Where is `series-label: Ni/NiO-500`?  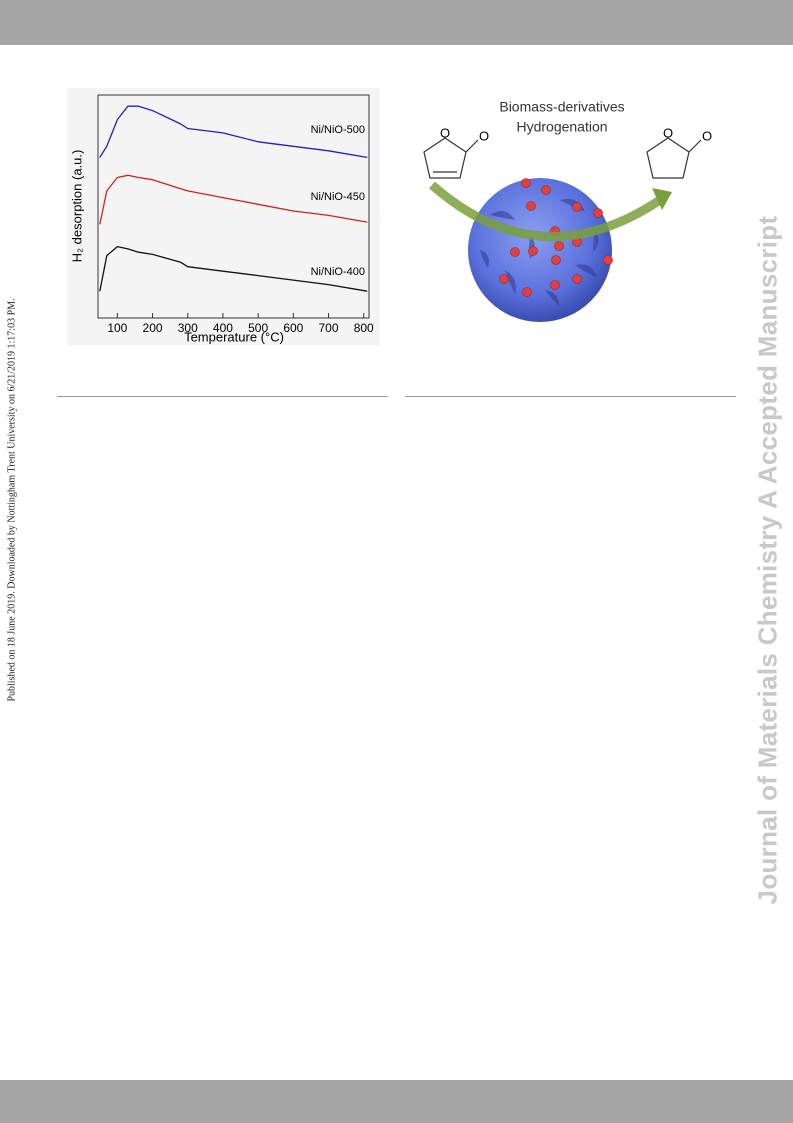 series-label: Ni/NiO-500 is located at coordinates (338, 130).